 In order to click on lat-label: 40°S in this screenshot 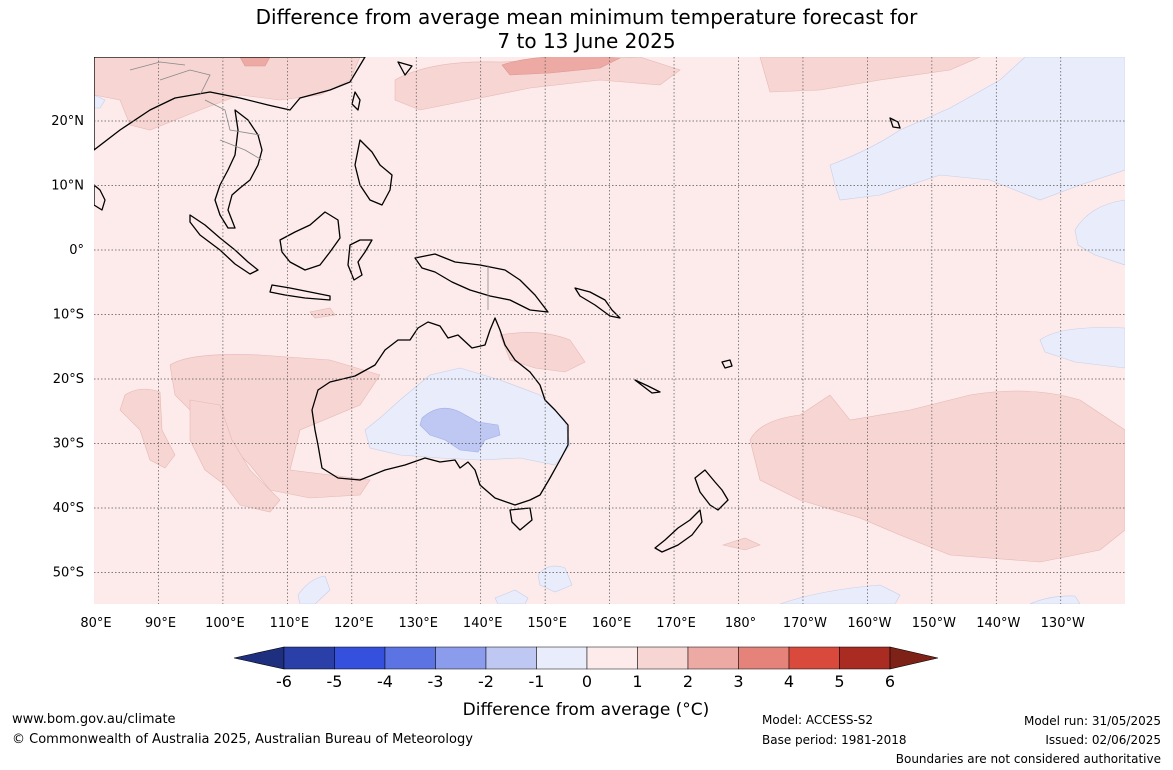, I will do `click(68, 508)`.